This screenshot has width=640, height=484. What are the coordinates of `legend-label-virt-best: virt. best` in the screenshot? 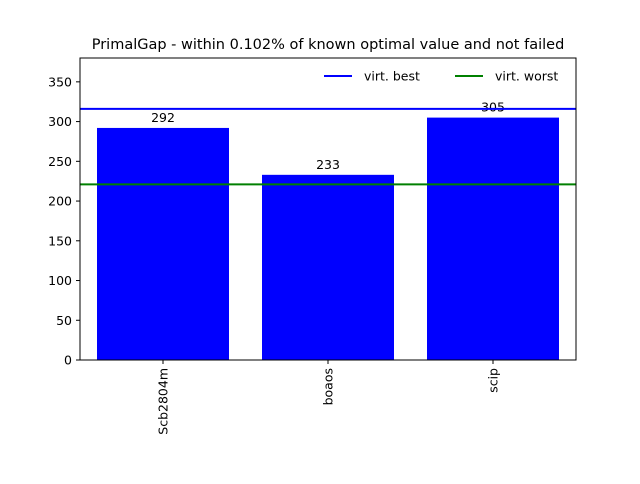 It's located at (392, 76).